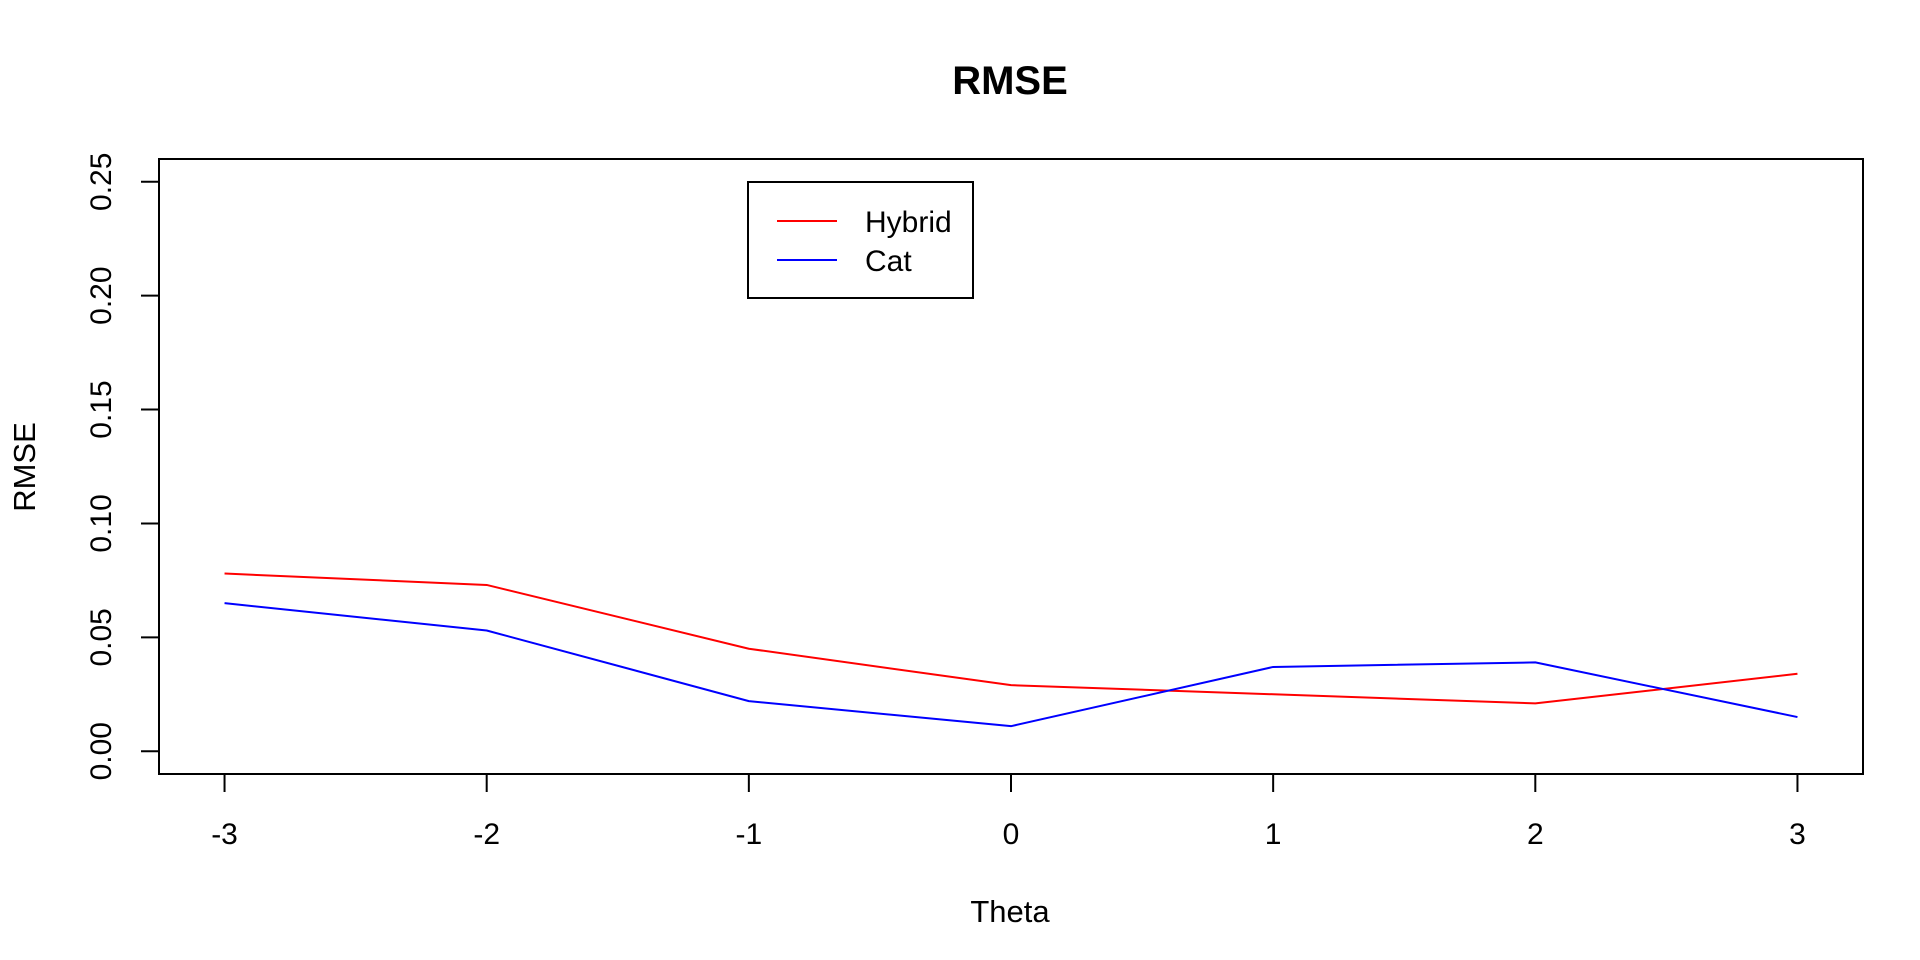 The width and height of the screenshot is (1920, 960). What do you see at coordinates (101, 295) in the screenshot?
I see `y-tick-label: 0.20` at bounding box center [101, 295].